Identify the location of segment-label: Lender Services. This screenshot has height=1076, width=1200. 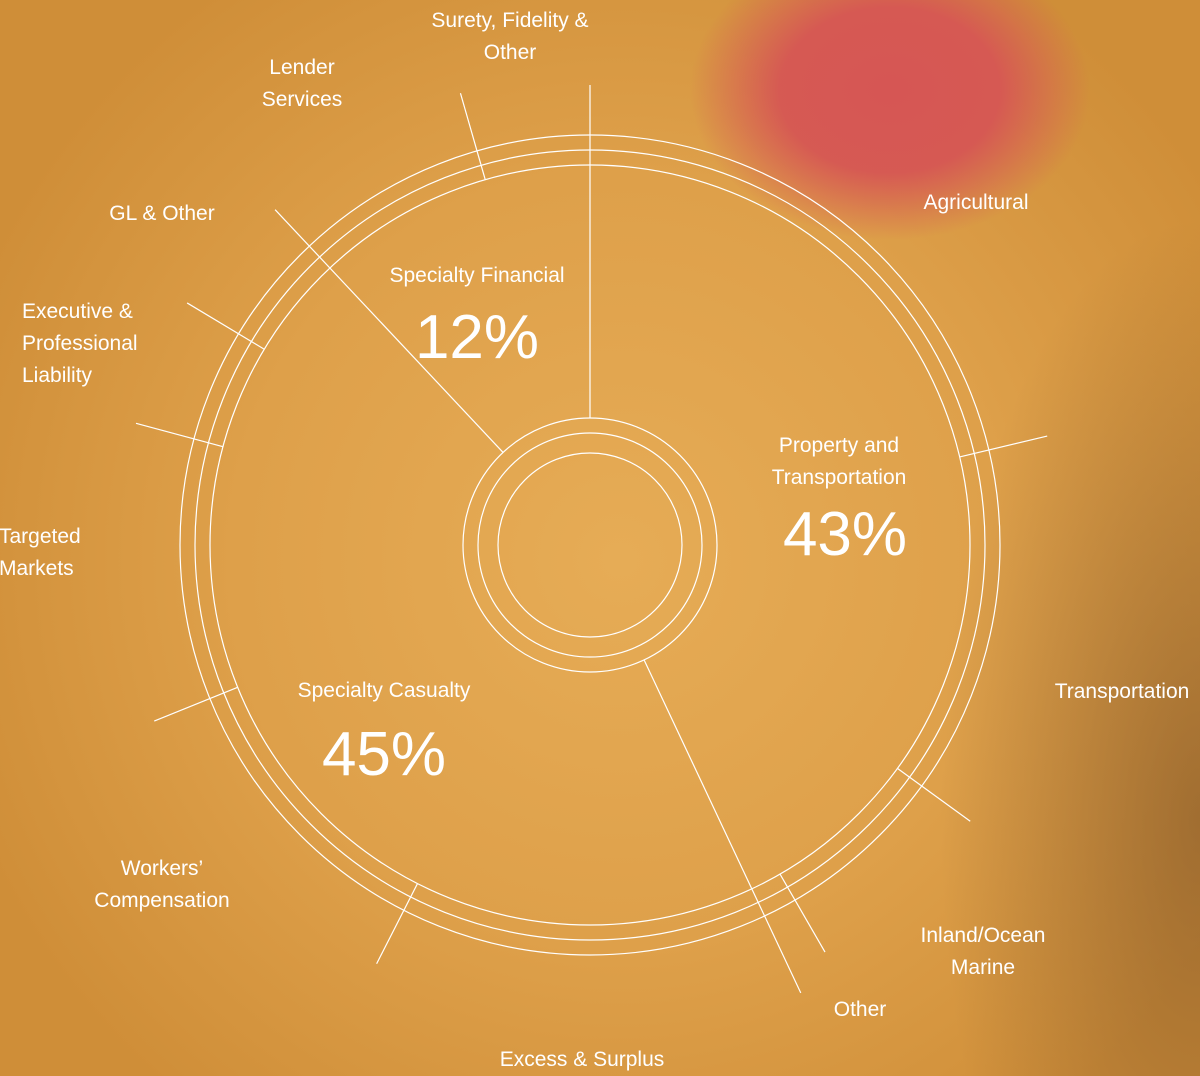
(302, 83).